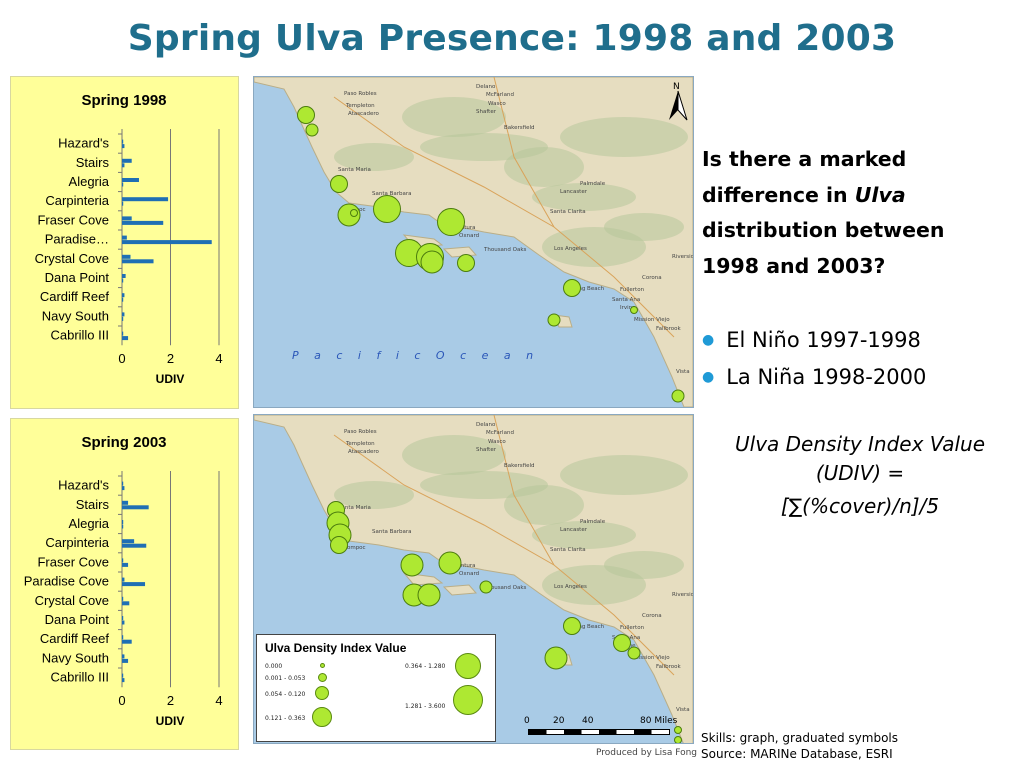  Describe the element at coordinates (609, 729) in the screenshot. I see `scale-bar: 0 20 40 80 Miles` at that location.